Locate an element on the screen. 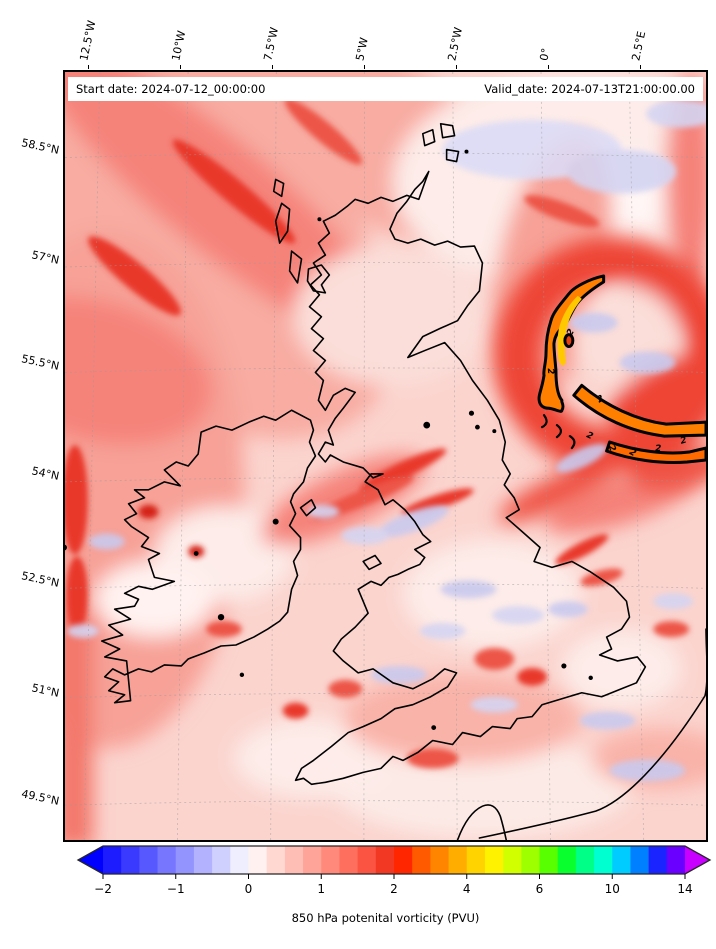  colorbar-tick-label-2: 0 is located at coordinates (249, 889).